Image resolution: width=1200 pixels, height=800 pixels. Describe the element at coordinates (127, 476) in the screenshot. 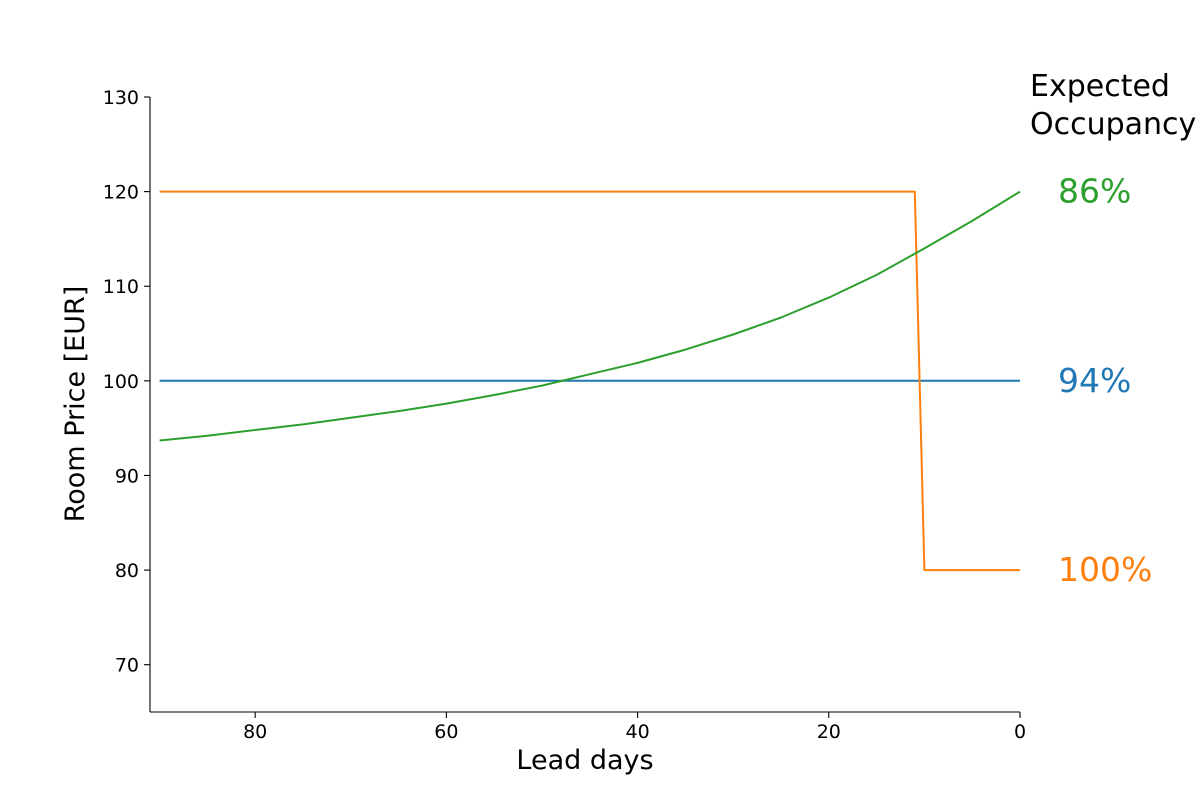

I see `y-tick-label: 90` at that location.